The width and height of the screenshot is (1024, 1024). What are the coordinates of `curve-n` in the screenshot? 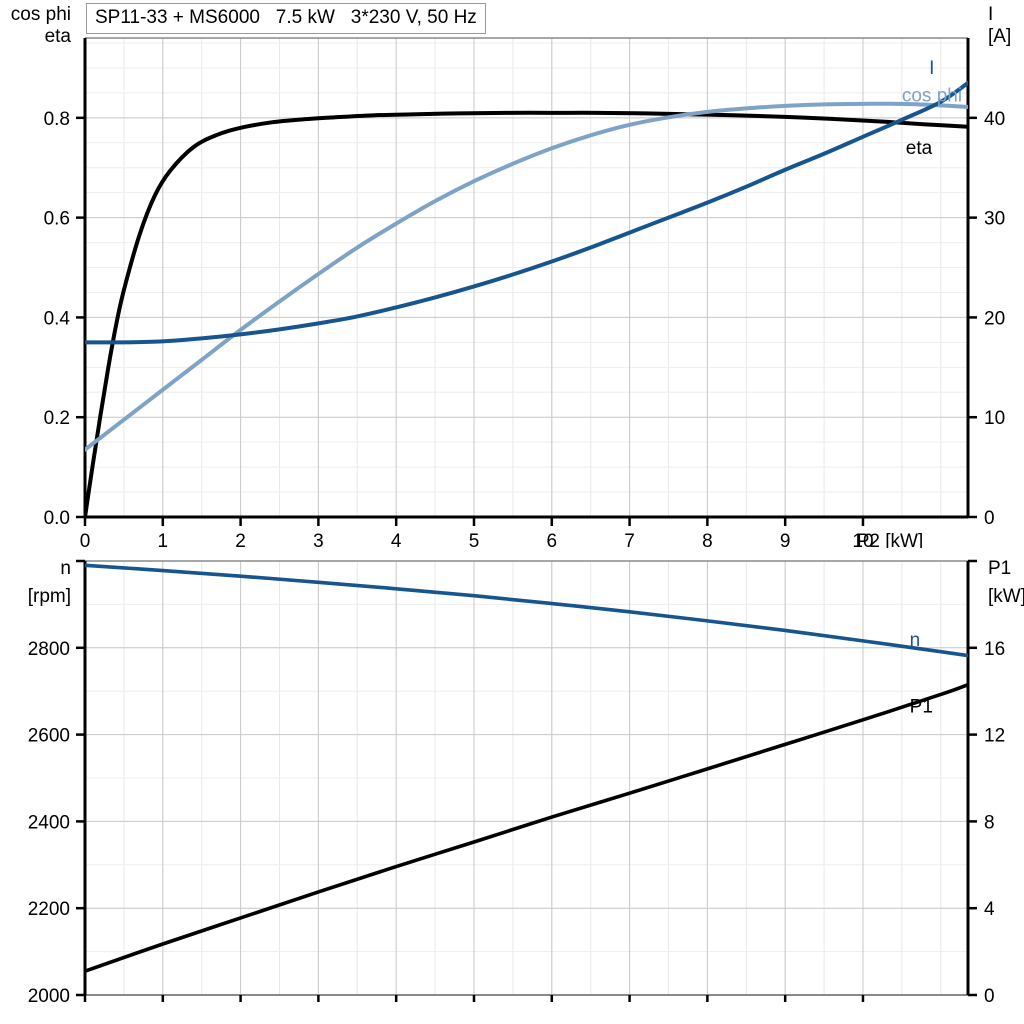 It's located at (526, 610).